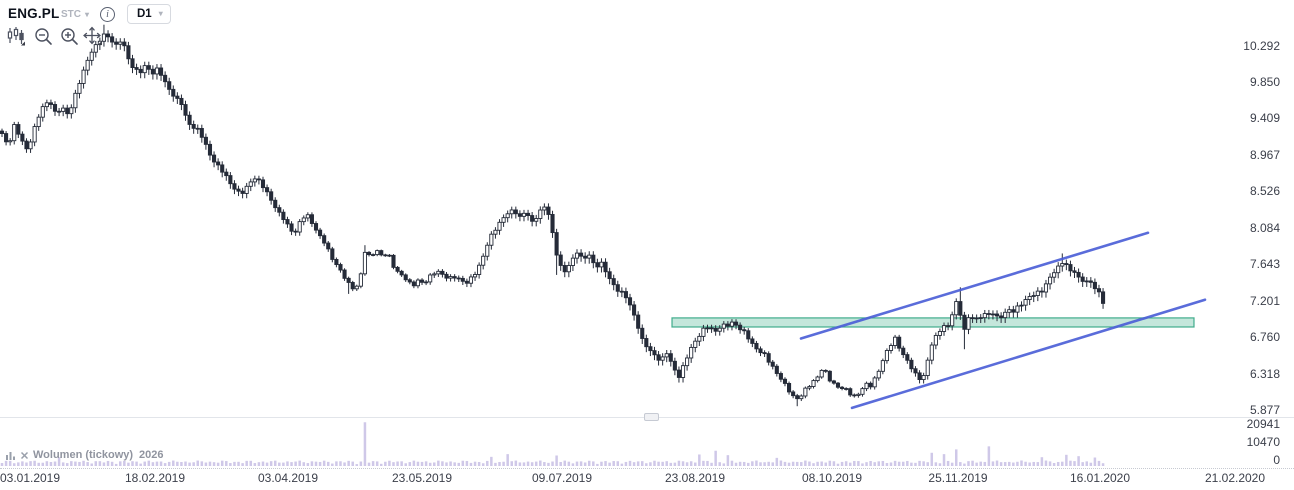 Image resolution: width=1294 pixels, height=490 pixels. Describe the element at coordinates (1235, 478) in the screenshot. I see `time-tick-label: 21.02.2020` at that location.